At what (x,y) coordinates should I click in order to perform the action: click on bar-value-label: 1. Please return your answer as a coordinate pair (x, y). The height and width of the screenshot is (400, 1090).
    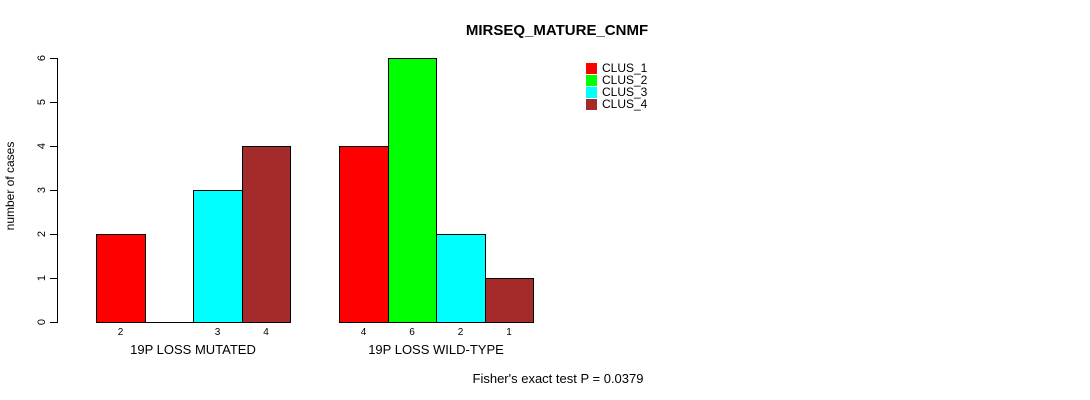
    Looking at the image, I should click on (509, 332).